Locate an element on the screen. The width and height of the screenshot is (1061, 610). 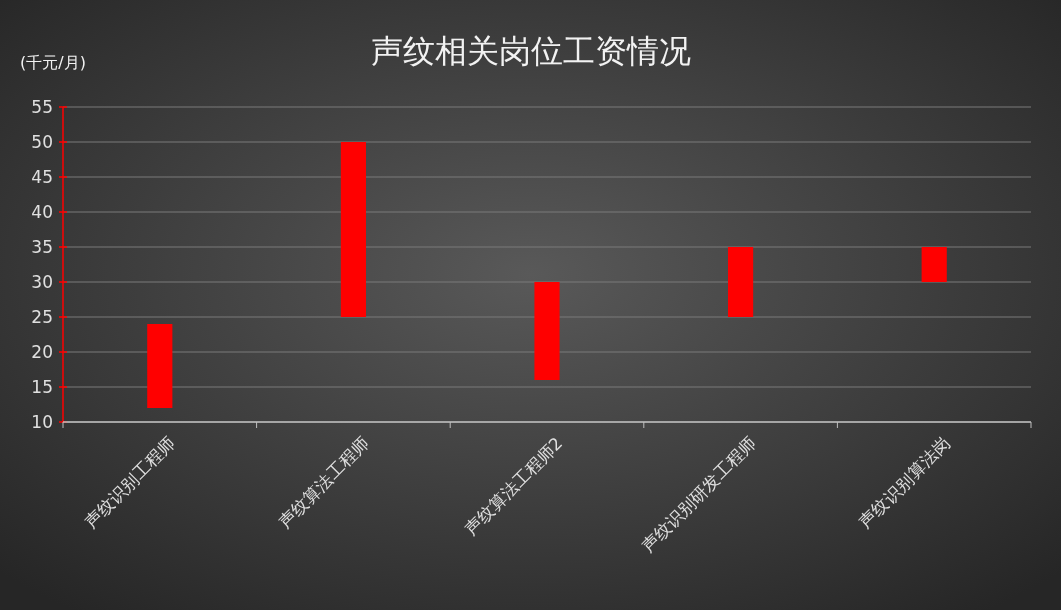
x-tick-label: 声纹识别工程师 is located at coordinates (130, 482).